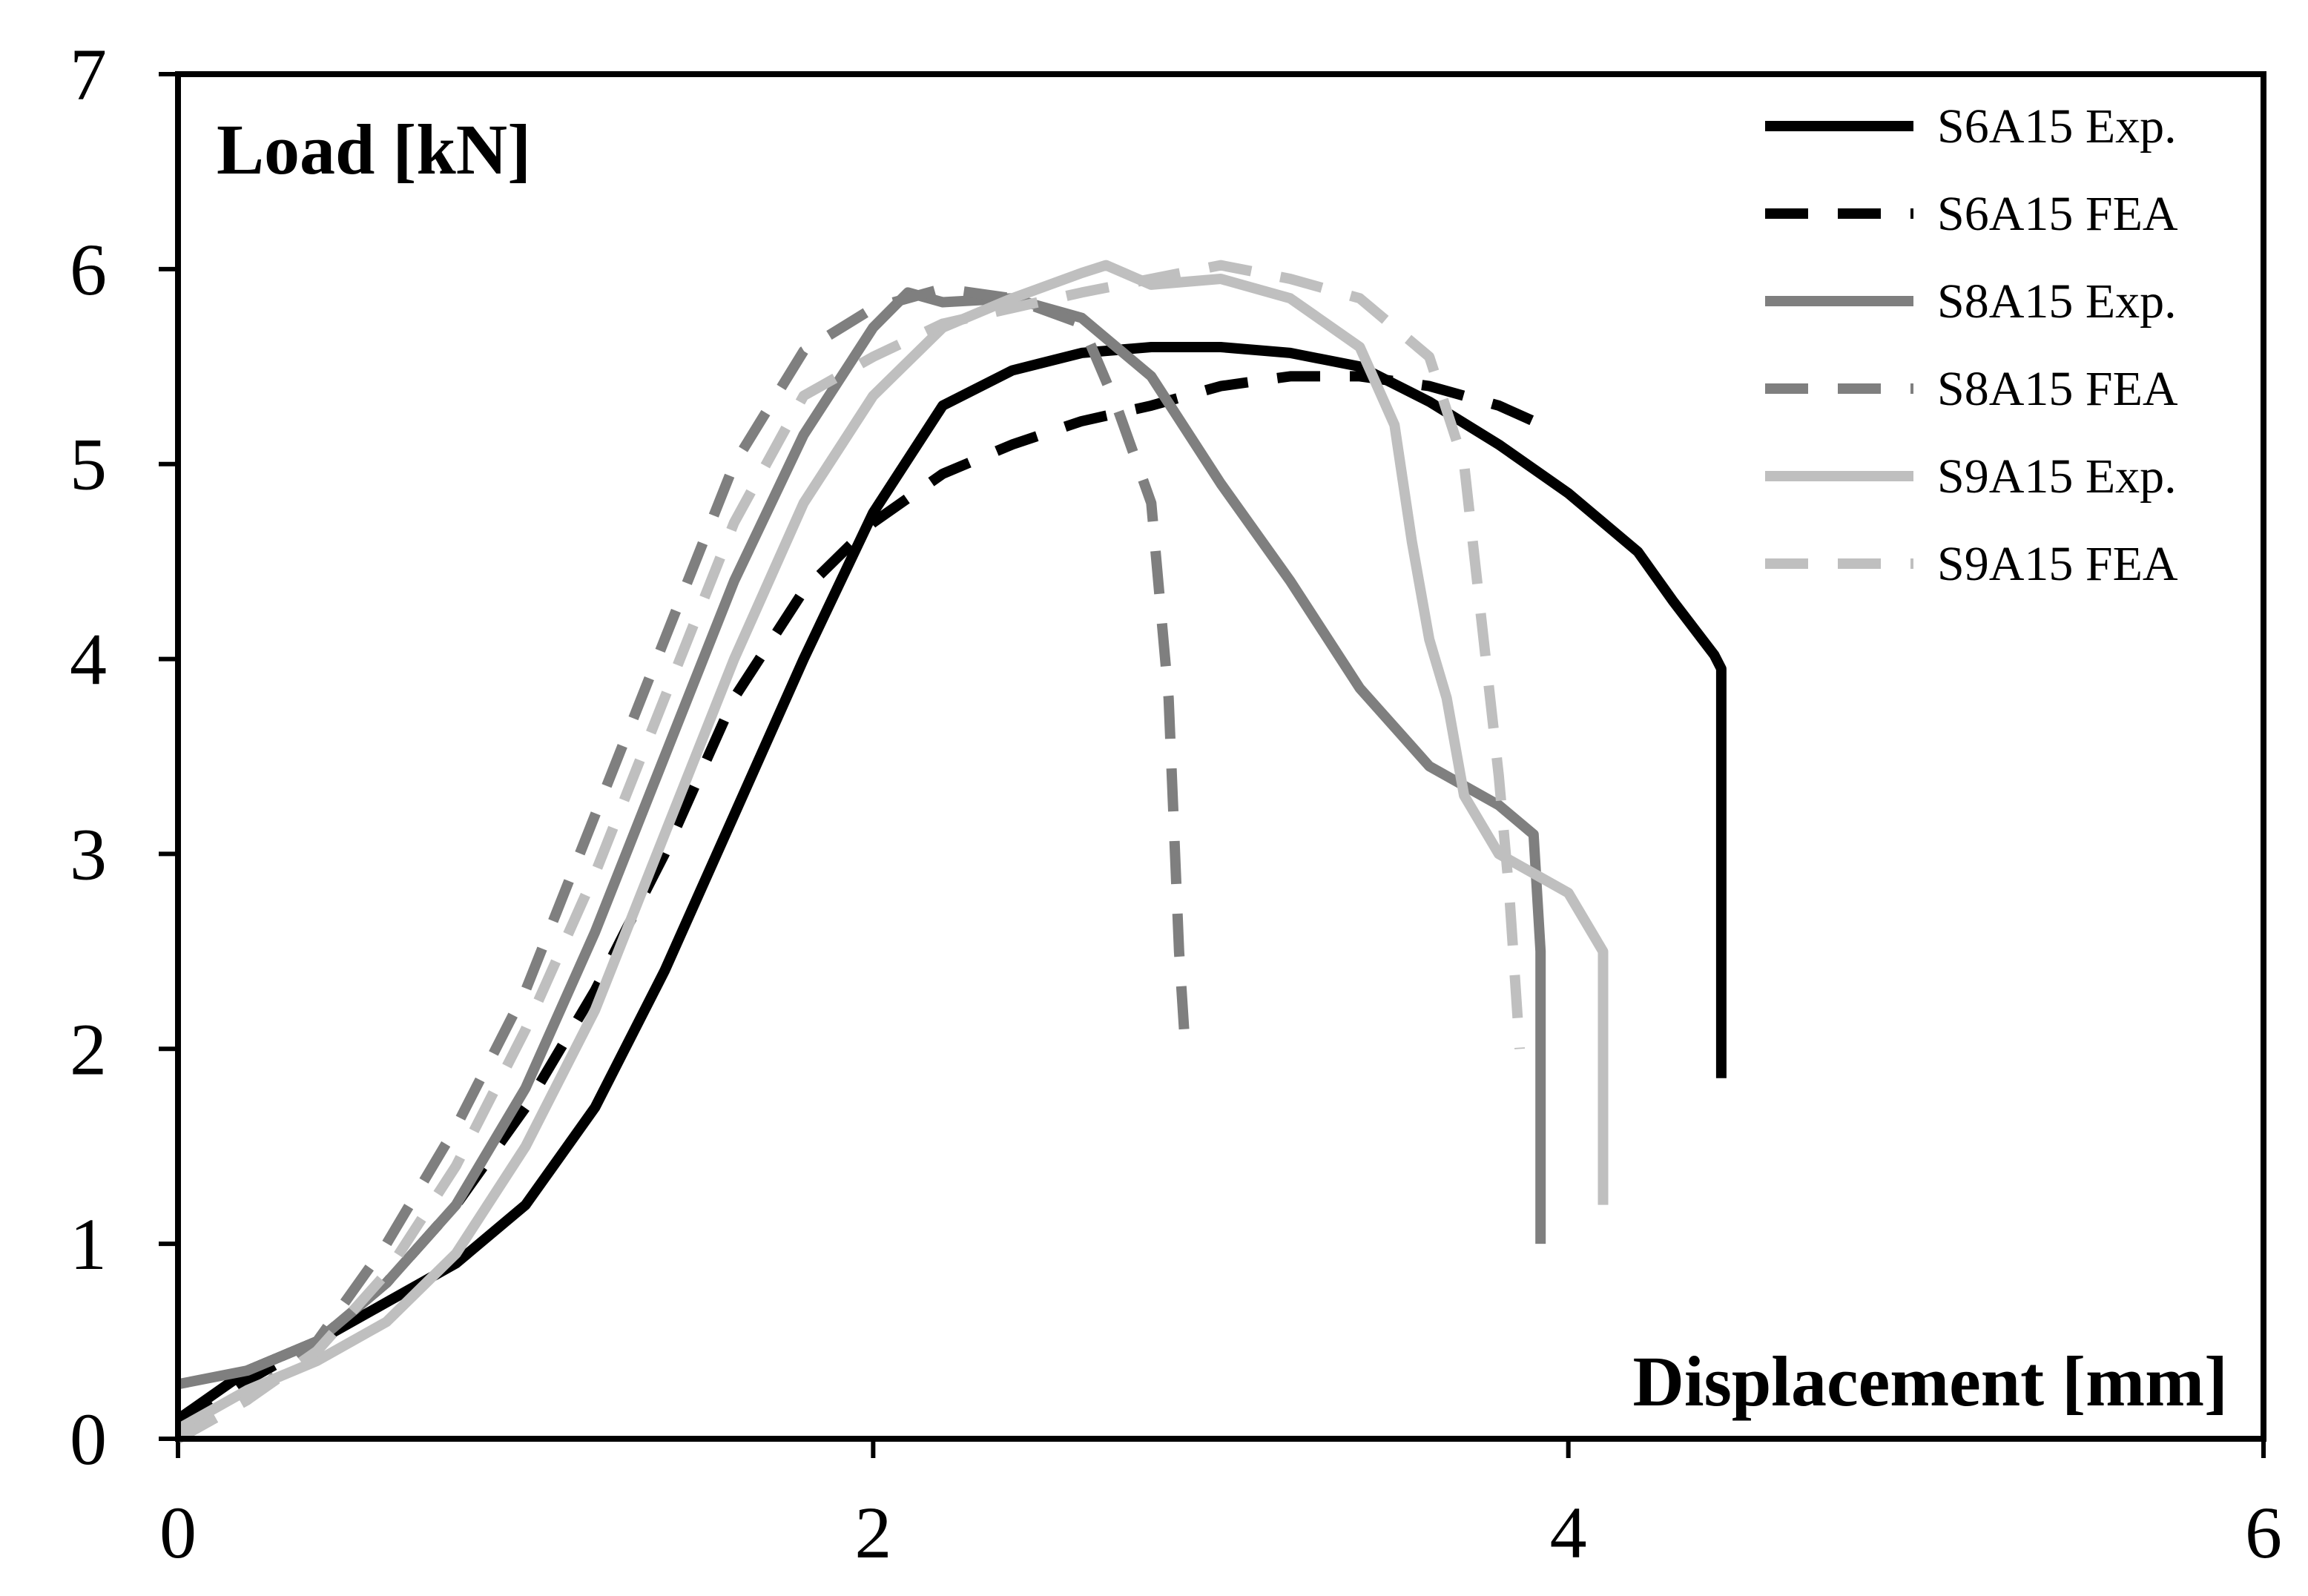  What do you see at coordinates (2057, 389) in the screenshot?
I see `legend-label-3: S8A15 FEA` at bounding box center [2057, 389].